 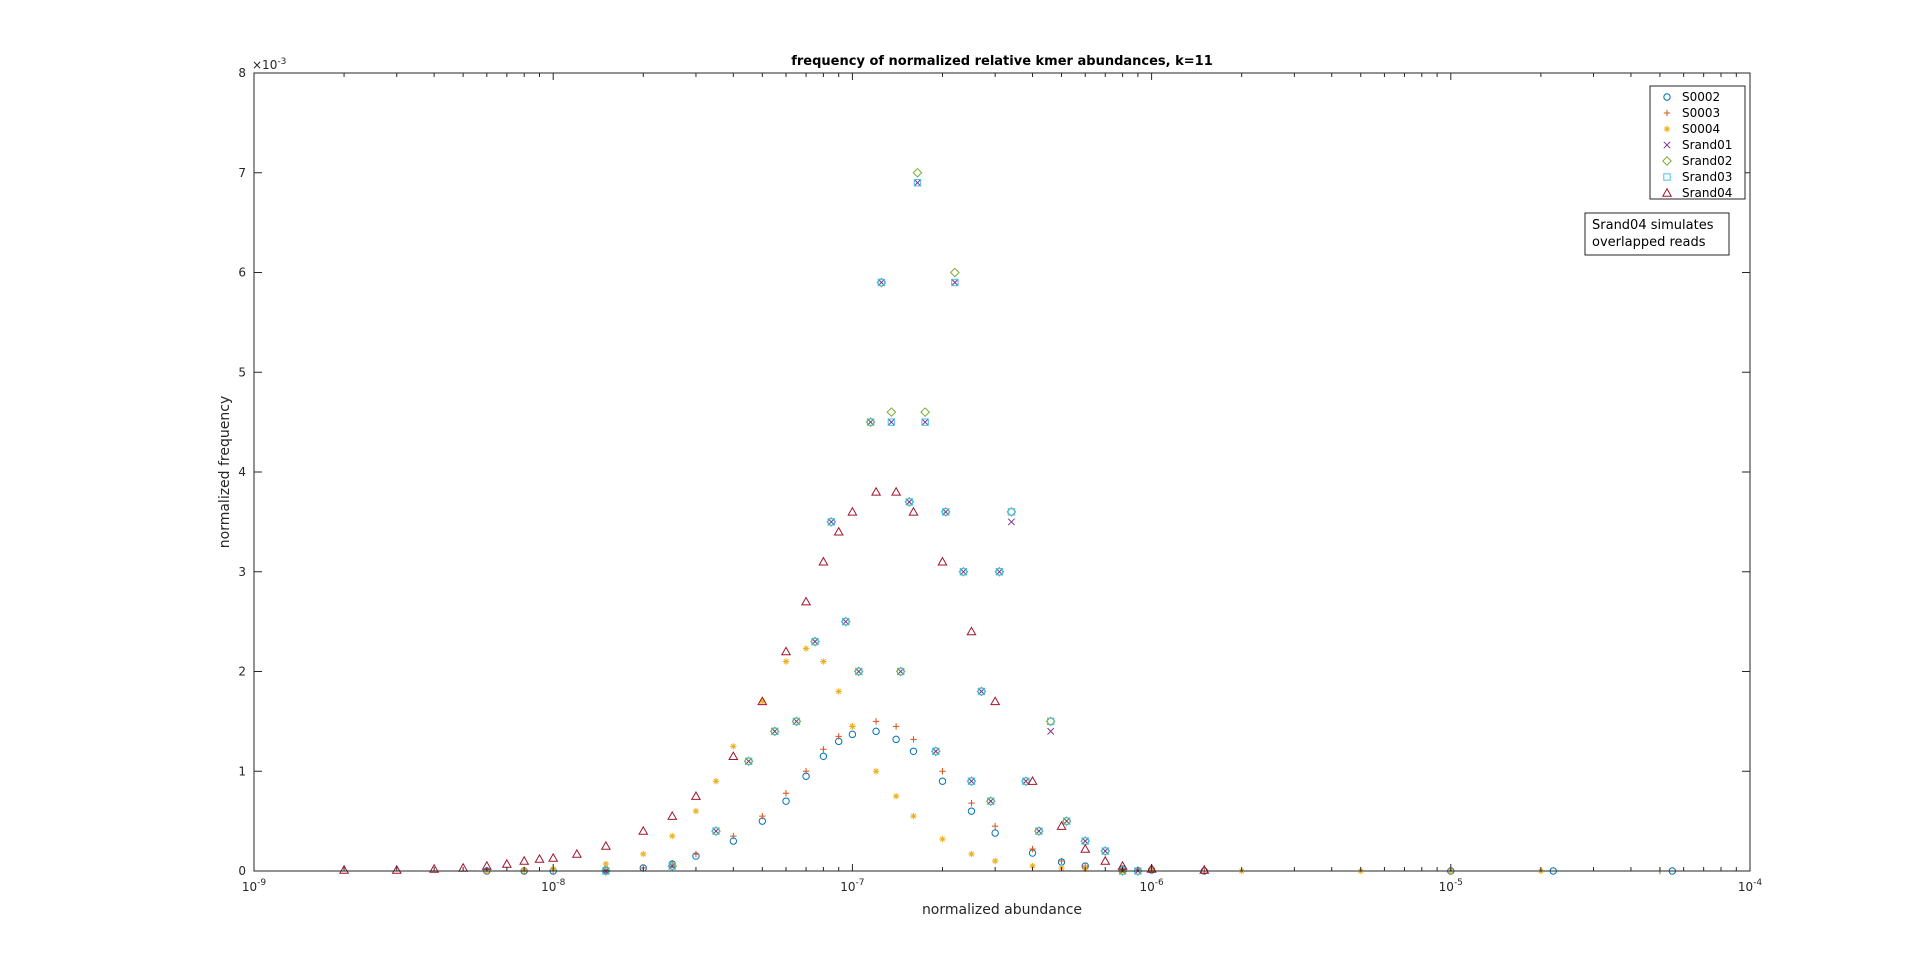 What do you see at coordinates (553, 886) in the screenshot?
I see `x-tick-label: 10⁻⁸` at bounding box center [553, 886].